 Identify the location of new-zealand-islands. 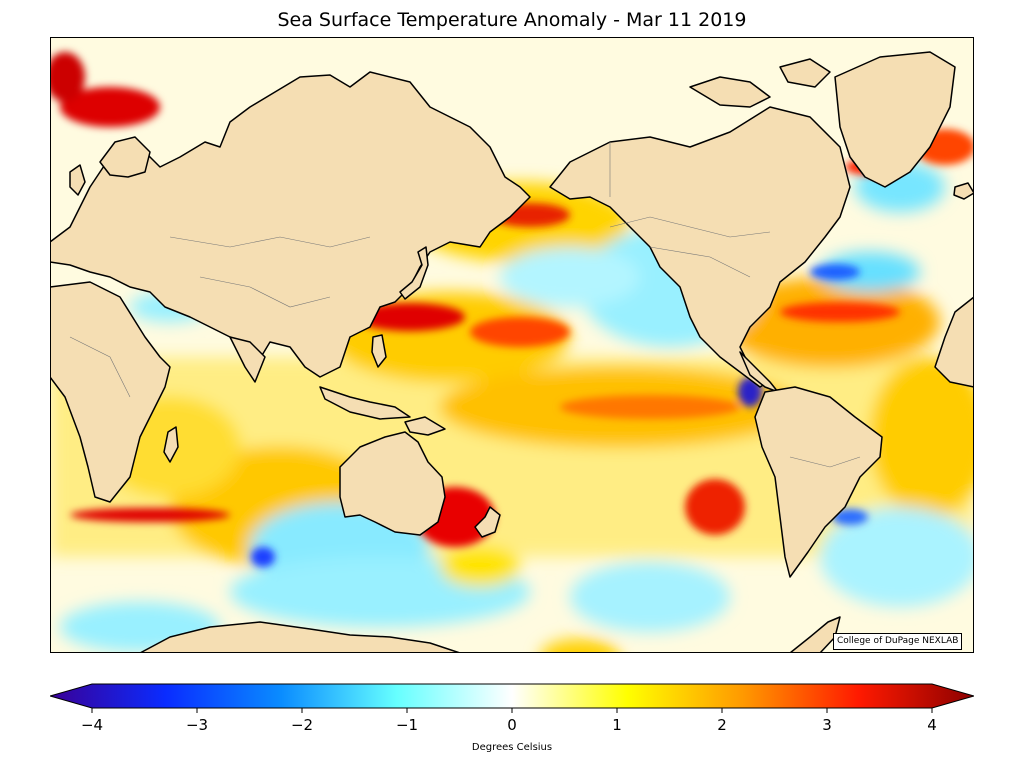
(487, 522).